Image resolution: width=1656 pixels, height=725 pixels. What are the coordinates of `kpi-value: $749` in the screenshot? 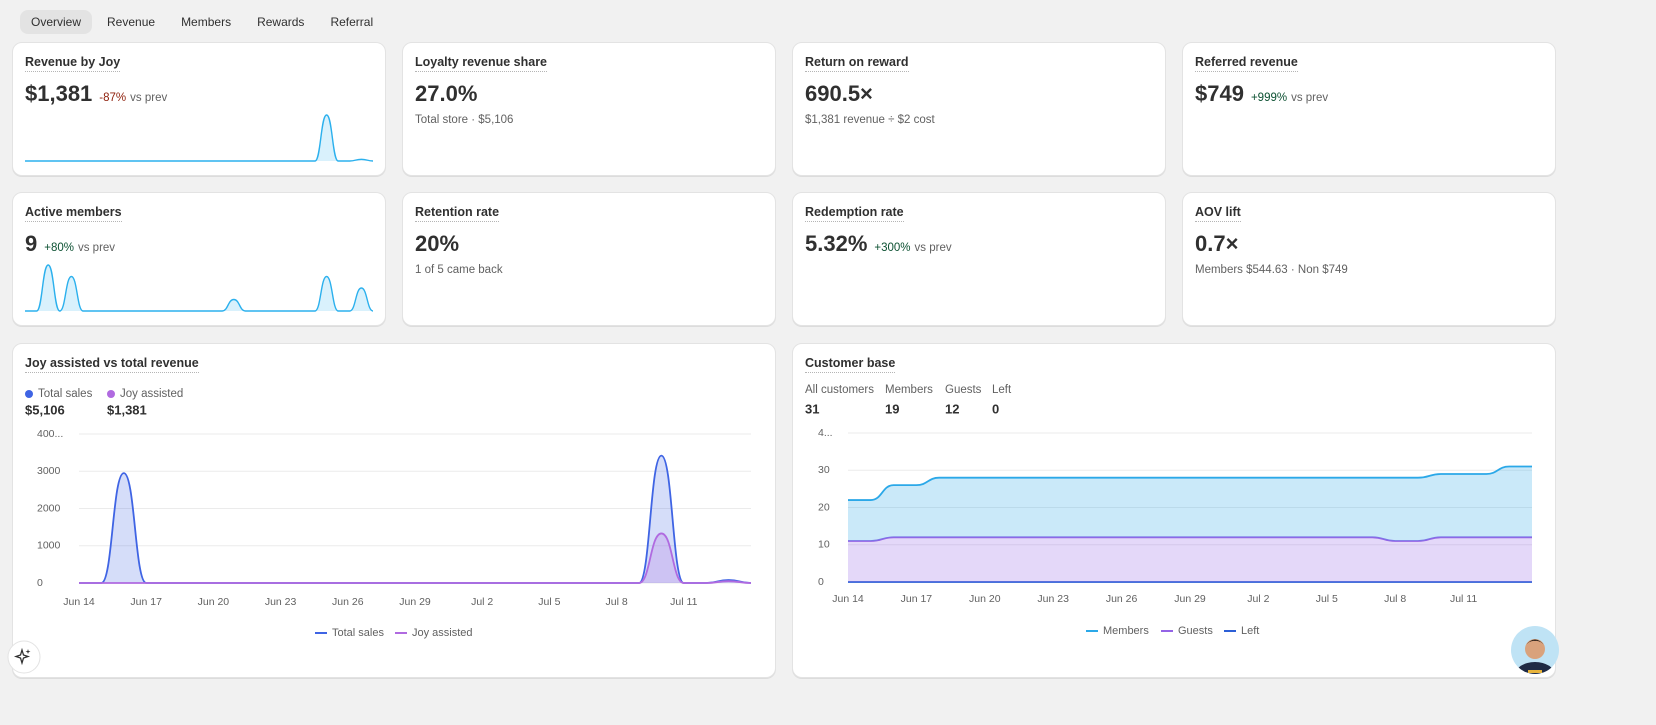 It's located at (1219, 93).